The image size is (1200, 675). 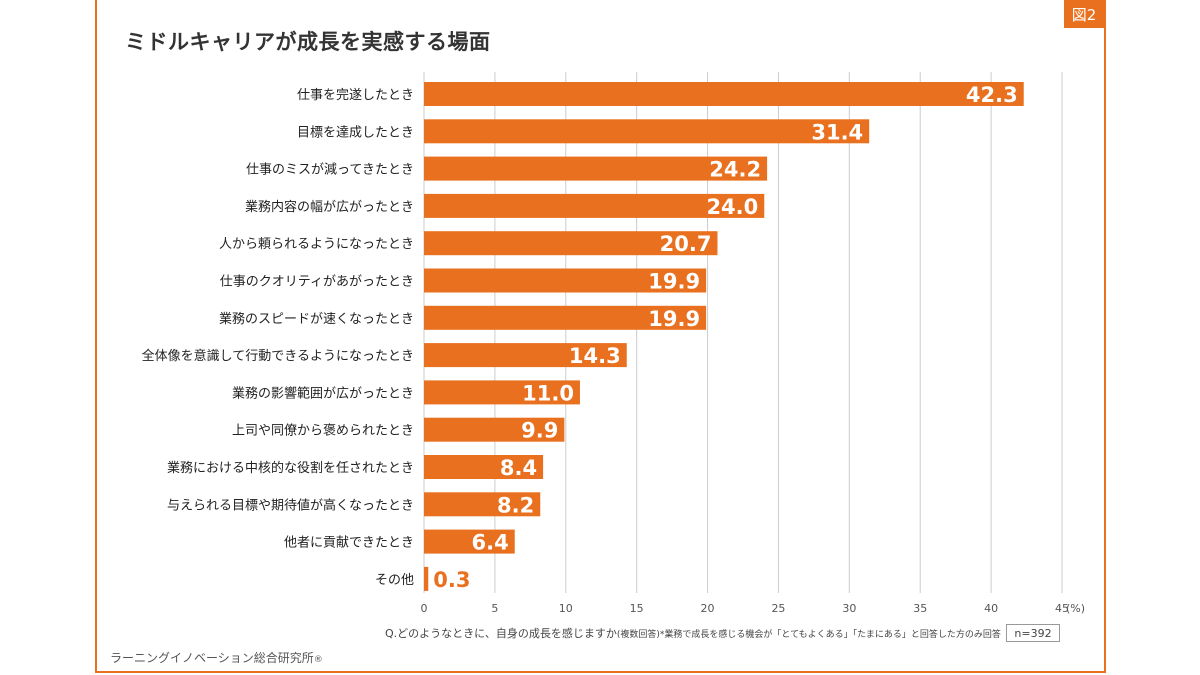 What do you see at coordinates (323, 393) in the screenshot?
I see `category-label: 業務の影響範囲が広がったとき` at bounding box center [323, 393].